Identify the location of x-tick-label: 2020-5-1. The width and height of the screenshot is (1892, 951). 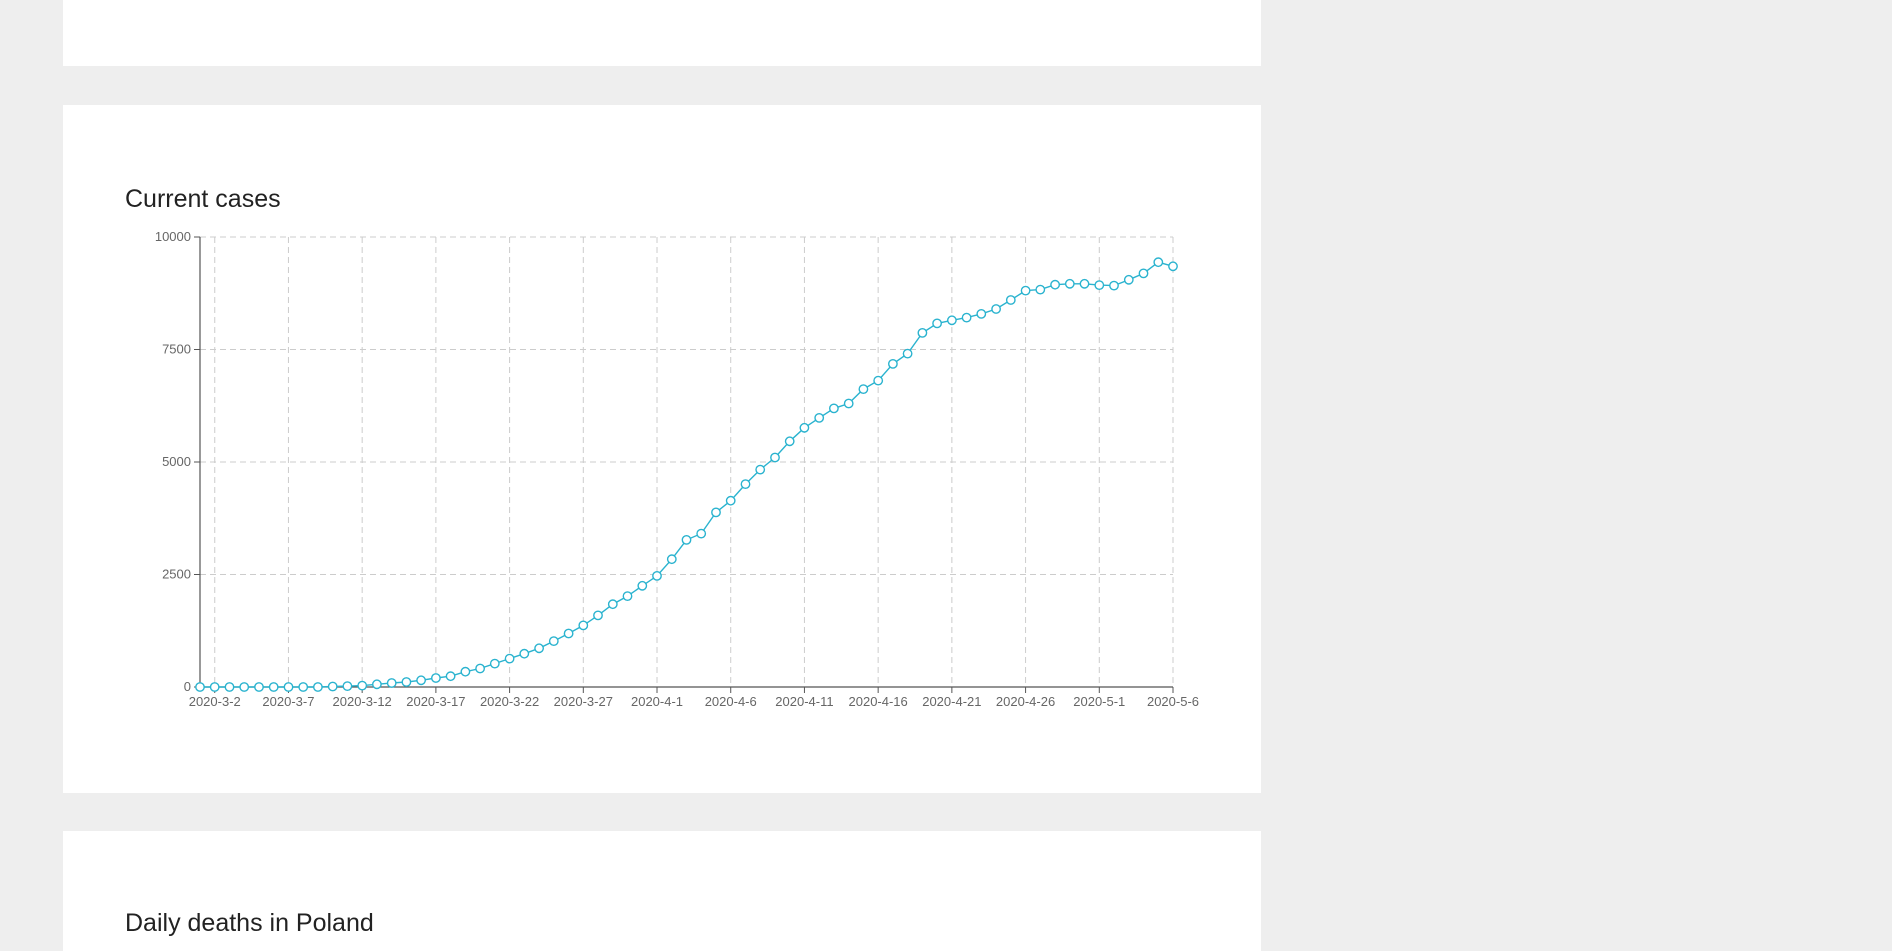
(1099, 701).